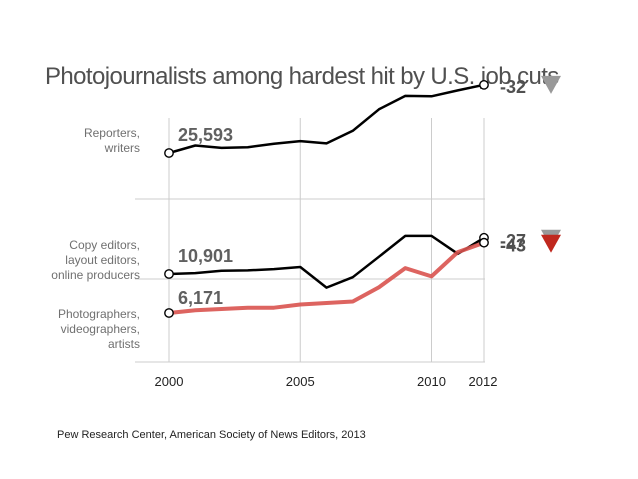 This screenshot has width=638, height=479. What do you see at coordinates (112, 140) in the screenshot?
I see `series-label: Reporters, writers` at bounding box center [112, 140].